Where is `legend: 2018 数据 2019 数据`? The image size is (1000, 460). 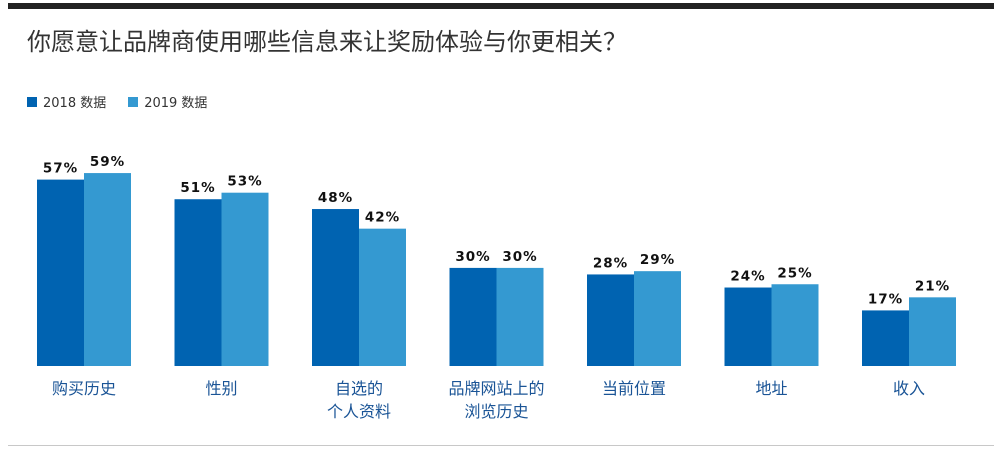
legend: 2018 数据 2019 数据 is located at coordinates (128, 101).